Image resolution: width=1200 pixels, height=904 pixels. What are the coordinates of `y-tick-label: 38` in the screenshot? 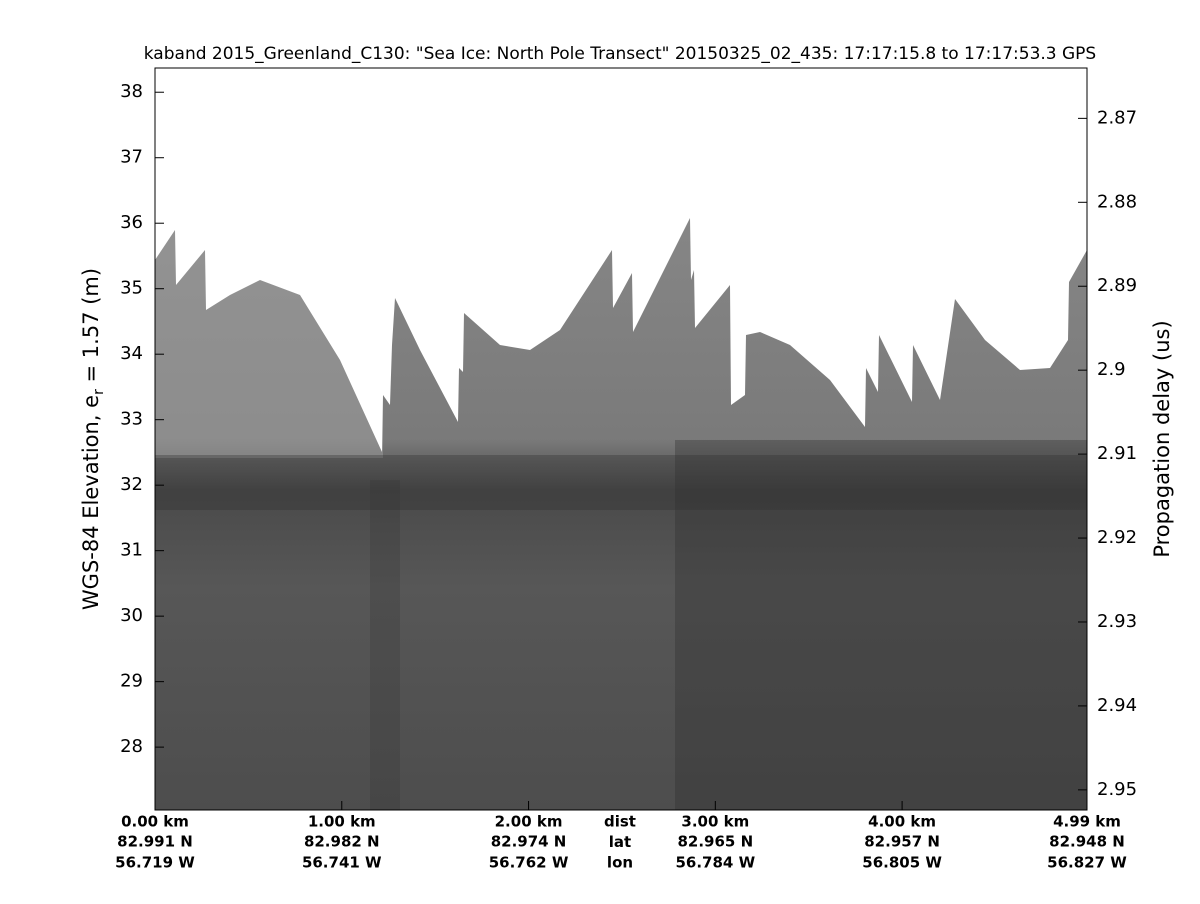 It's located at (131, 91).